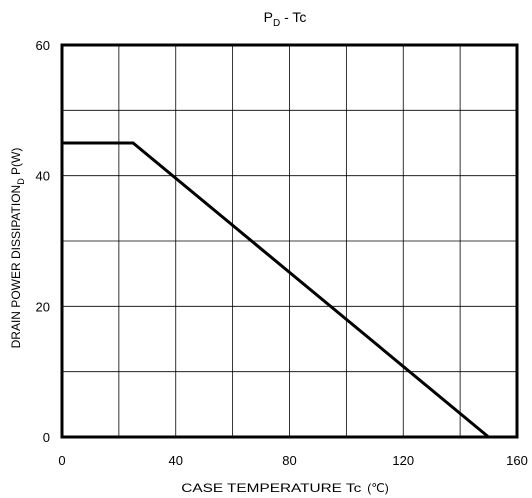 Image resolution: width=532 pixels, height=498 pixels. I want to click on x-tick-label: 0, so click(61, 460).